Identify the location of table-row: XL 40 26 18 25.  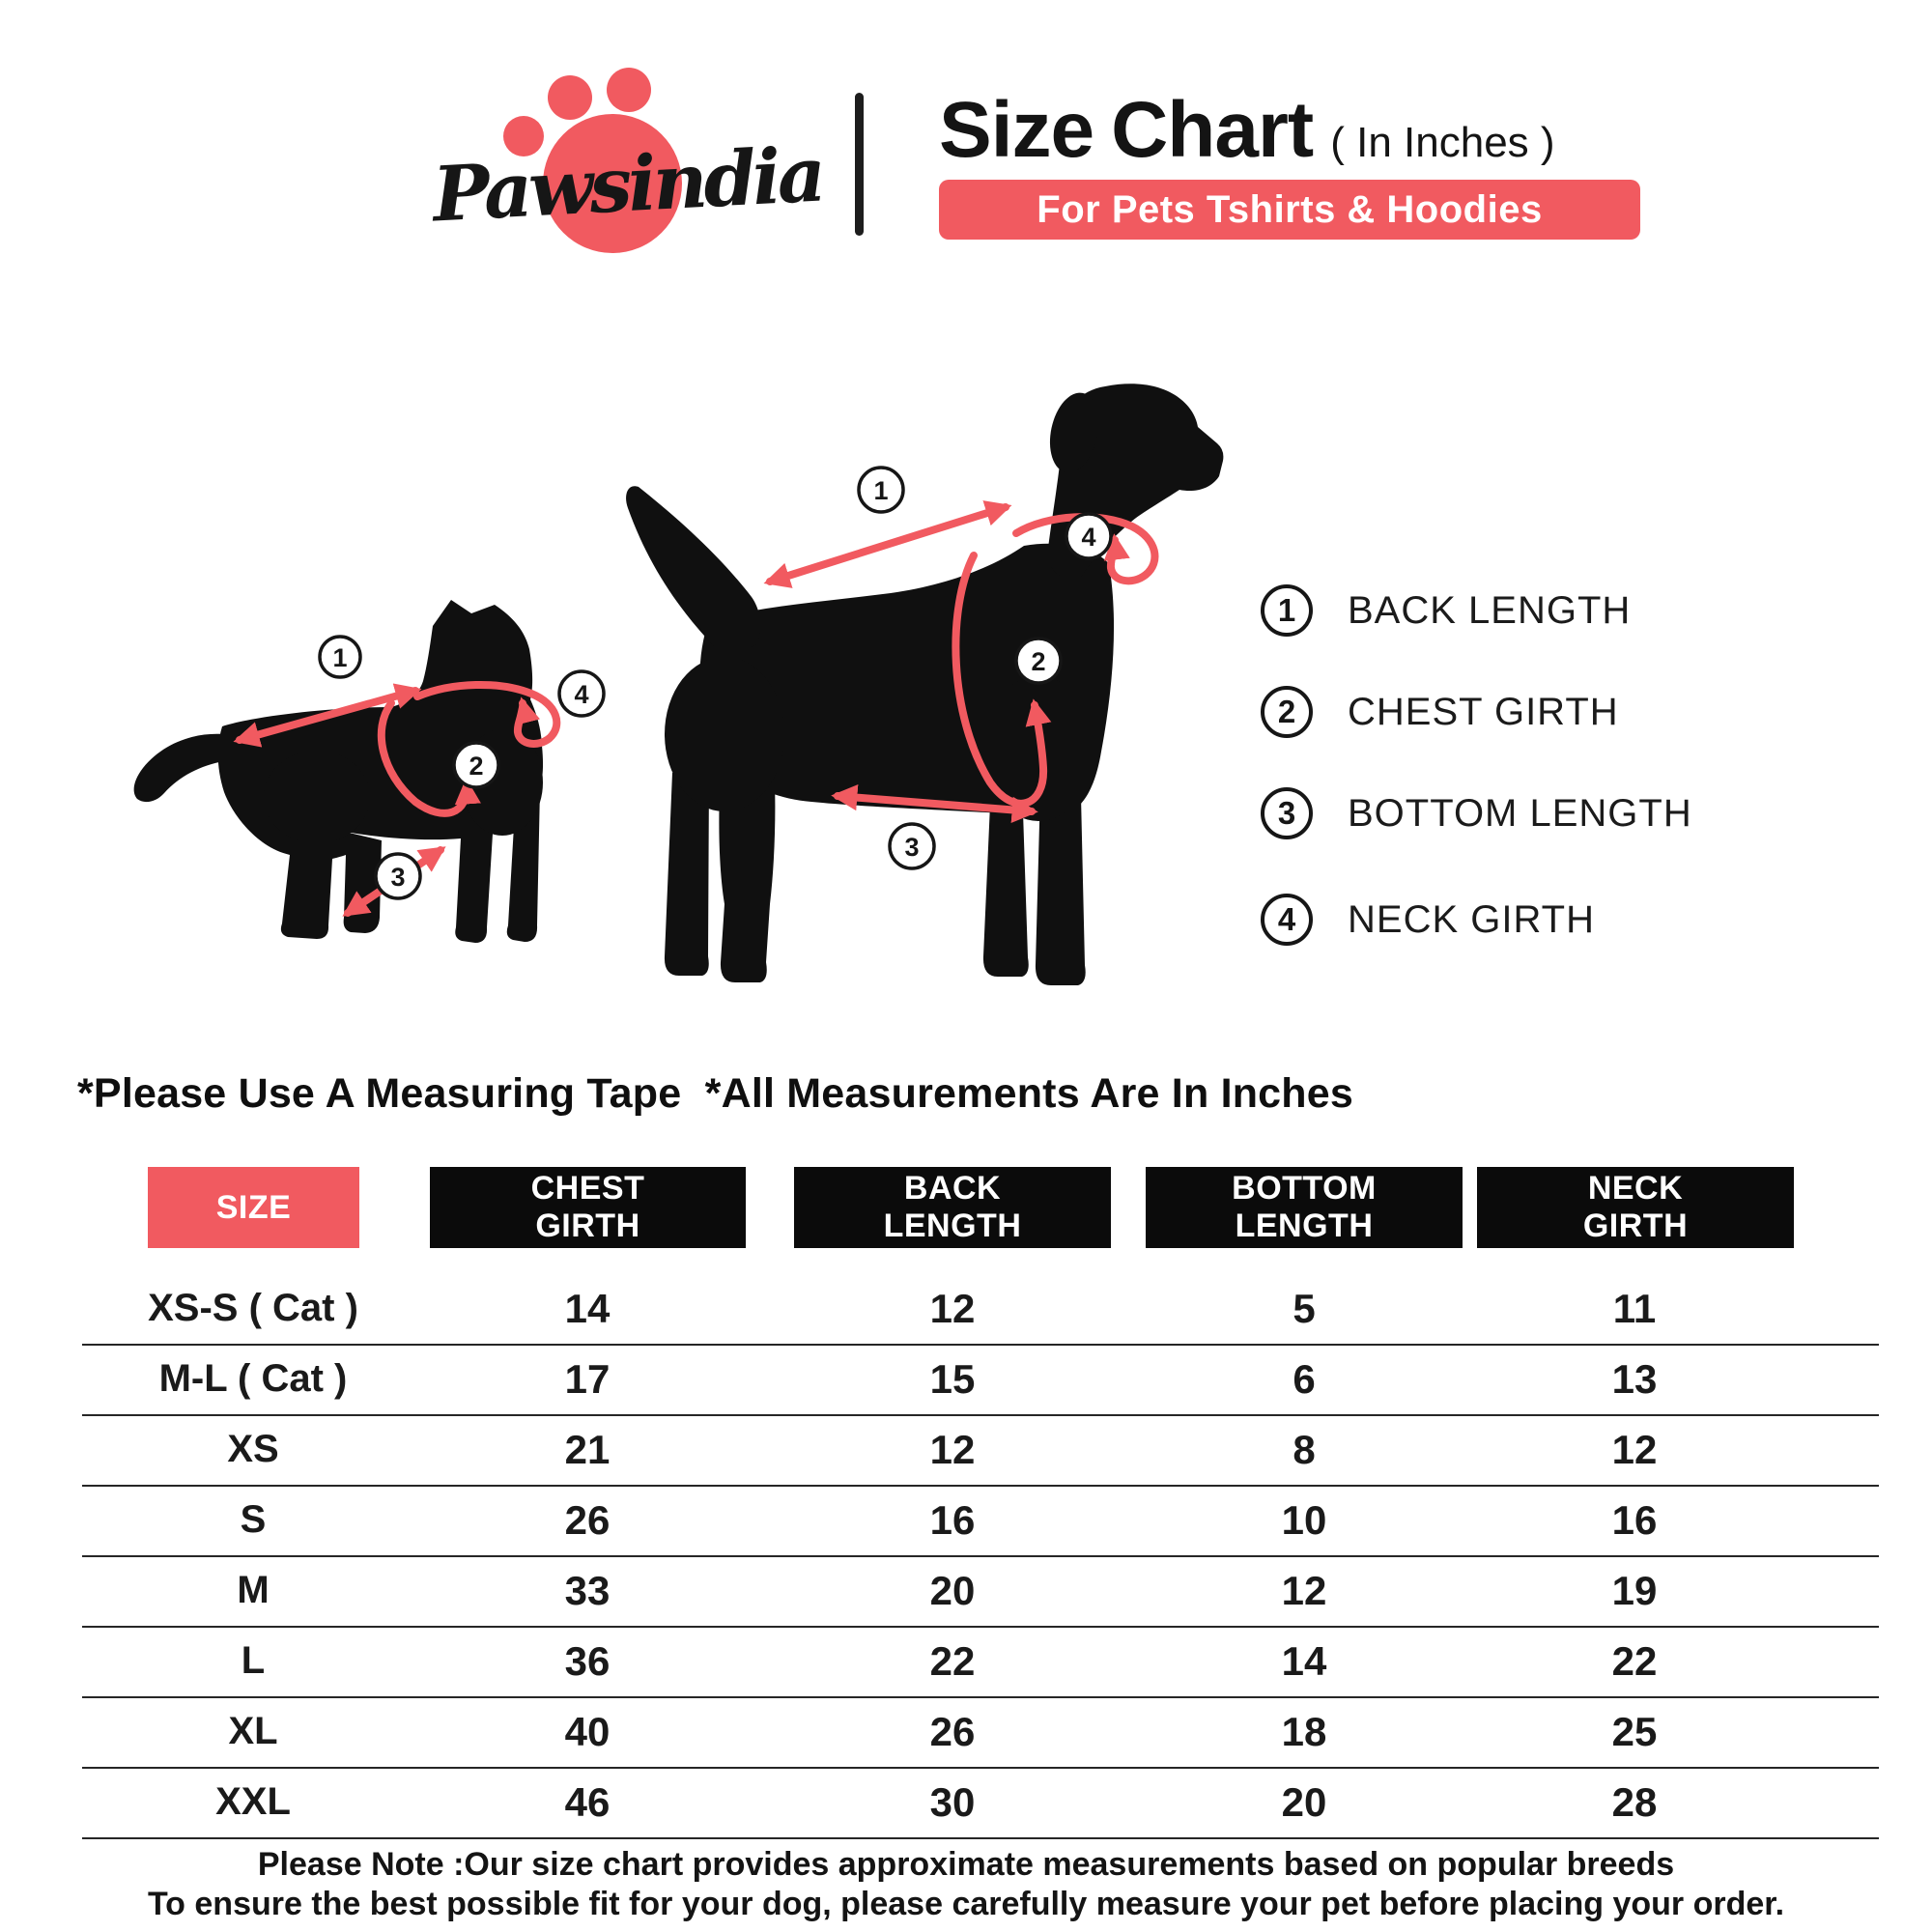
(966, 1731).